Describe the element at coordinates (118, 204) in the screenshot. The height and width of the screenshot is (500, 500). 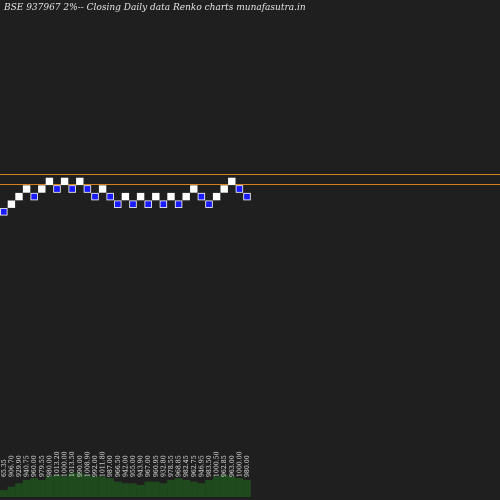
I see `brick-15-down` at that location.